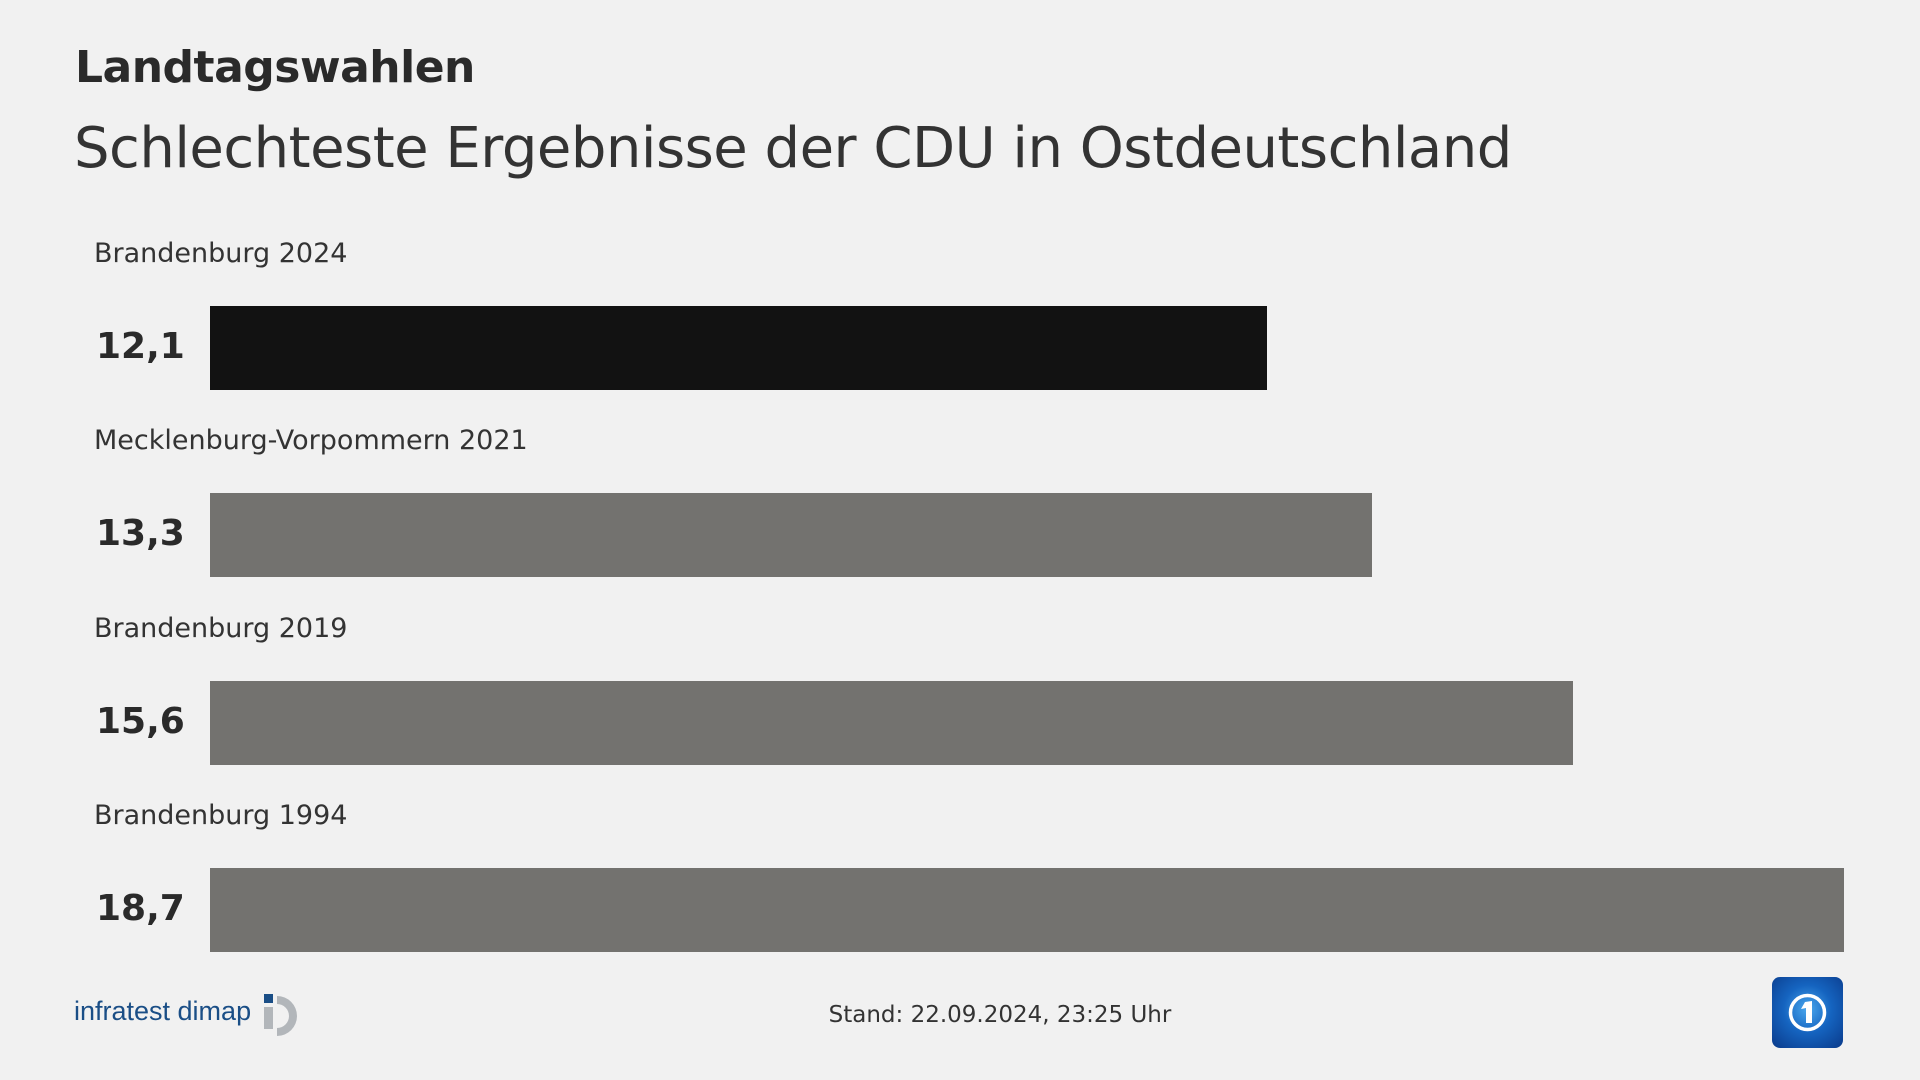 This screenshot has height=1080, width=1920. I want to click on category-label: Mecklenburg-Vorpommern 2021, so click(311, 440).